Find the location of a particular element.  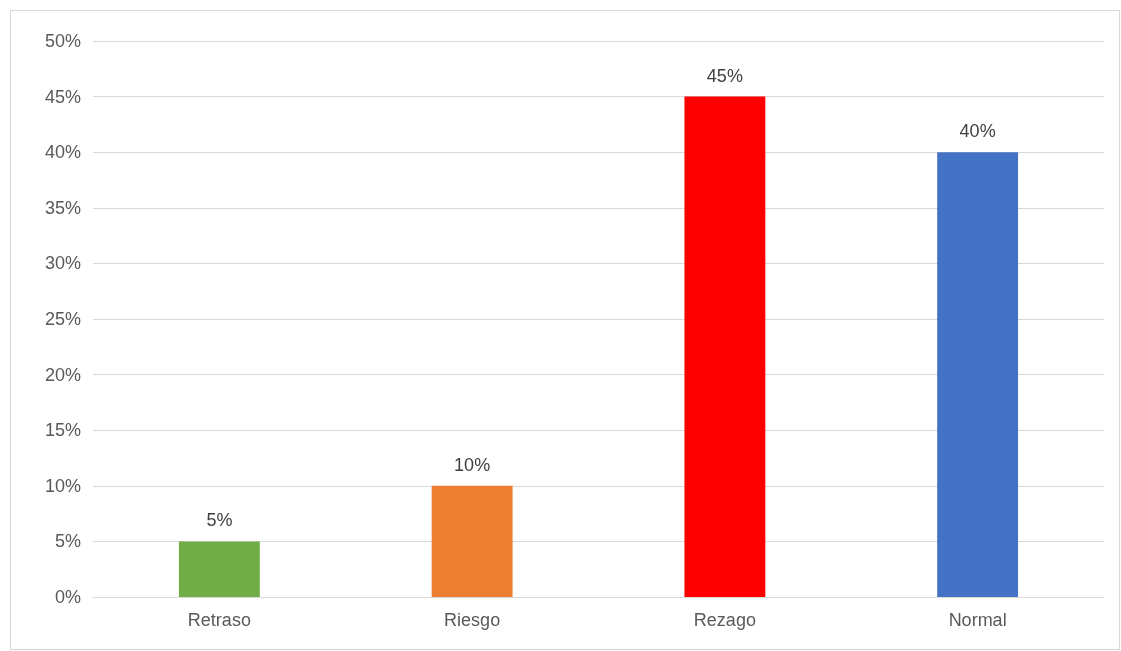

x-tick-label: Retraso is located at coordinates (219, 620).